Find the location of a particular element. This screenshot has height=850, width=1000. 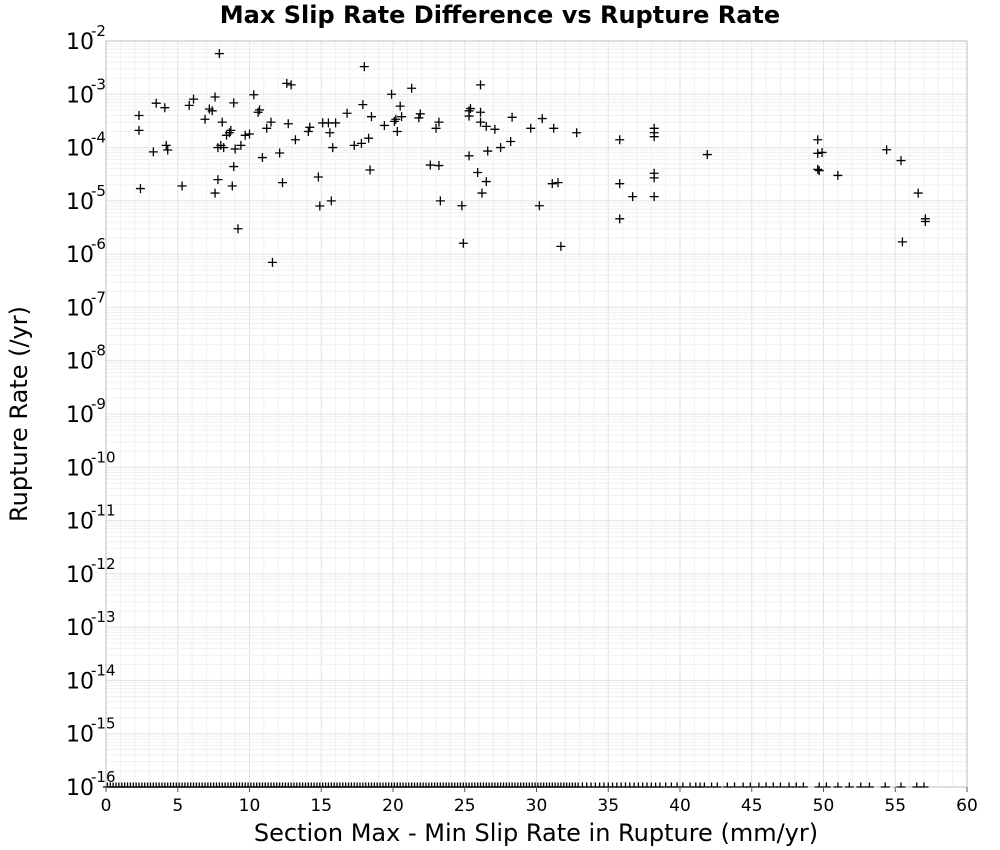

y-tick-label: 10⁻⁹ is located at coordinates (86, 411).